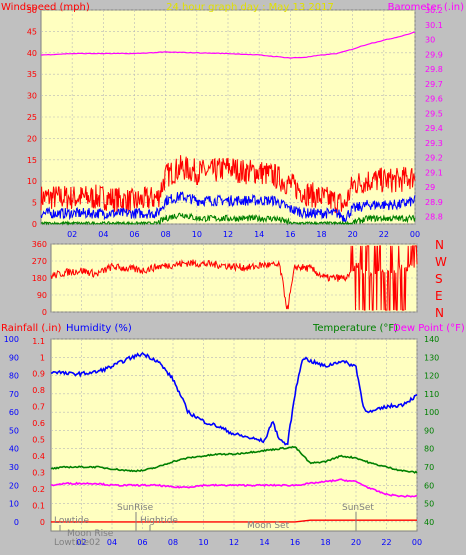 This screenshot has height=555, width=466. What do you see at coordinates (72, 234) in the screenshot?
I see `wind-x-tick: 02` at bounding box center [72, 234].